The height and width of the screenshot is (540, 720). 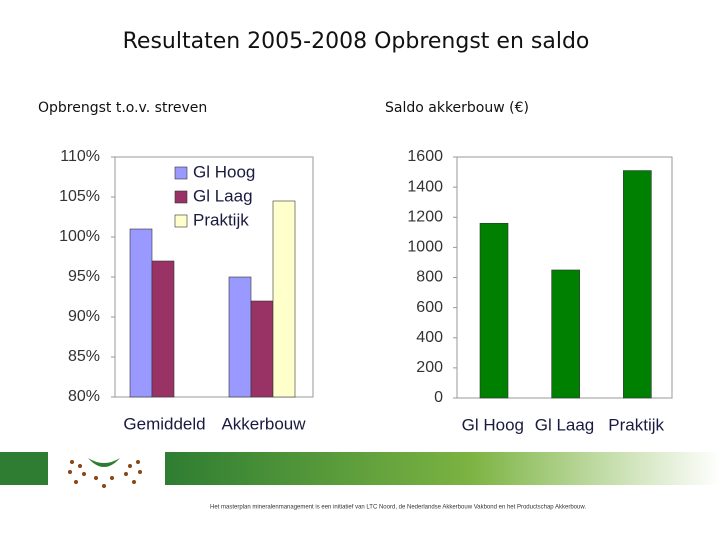 I want to click on x-tick-label: Gemiddeld, so click(x=164, y=423).